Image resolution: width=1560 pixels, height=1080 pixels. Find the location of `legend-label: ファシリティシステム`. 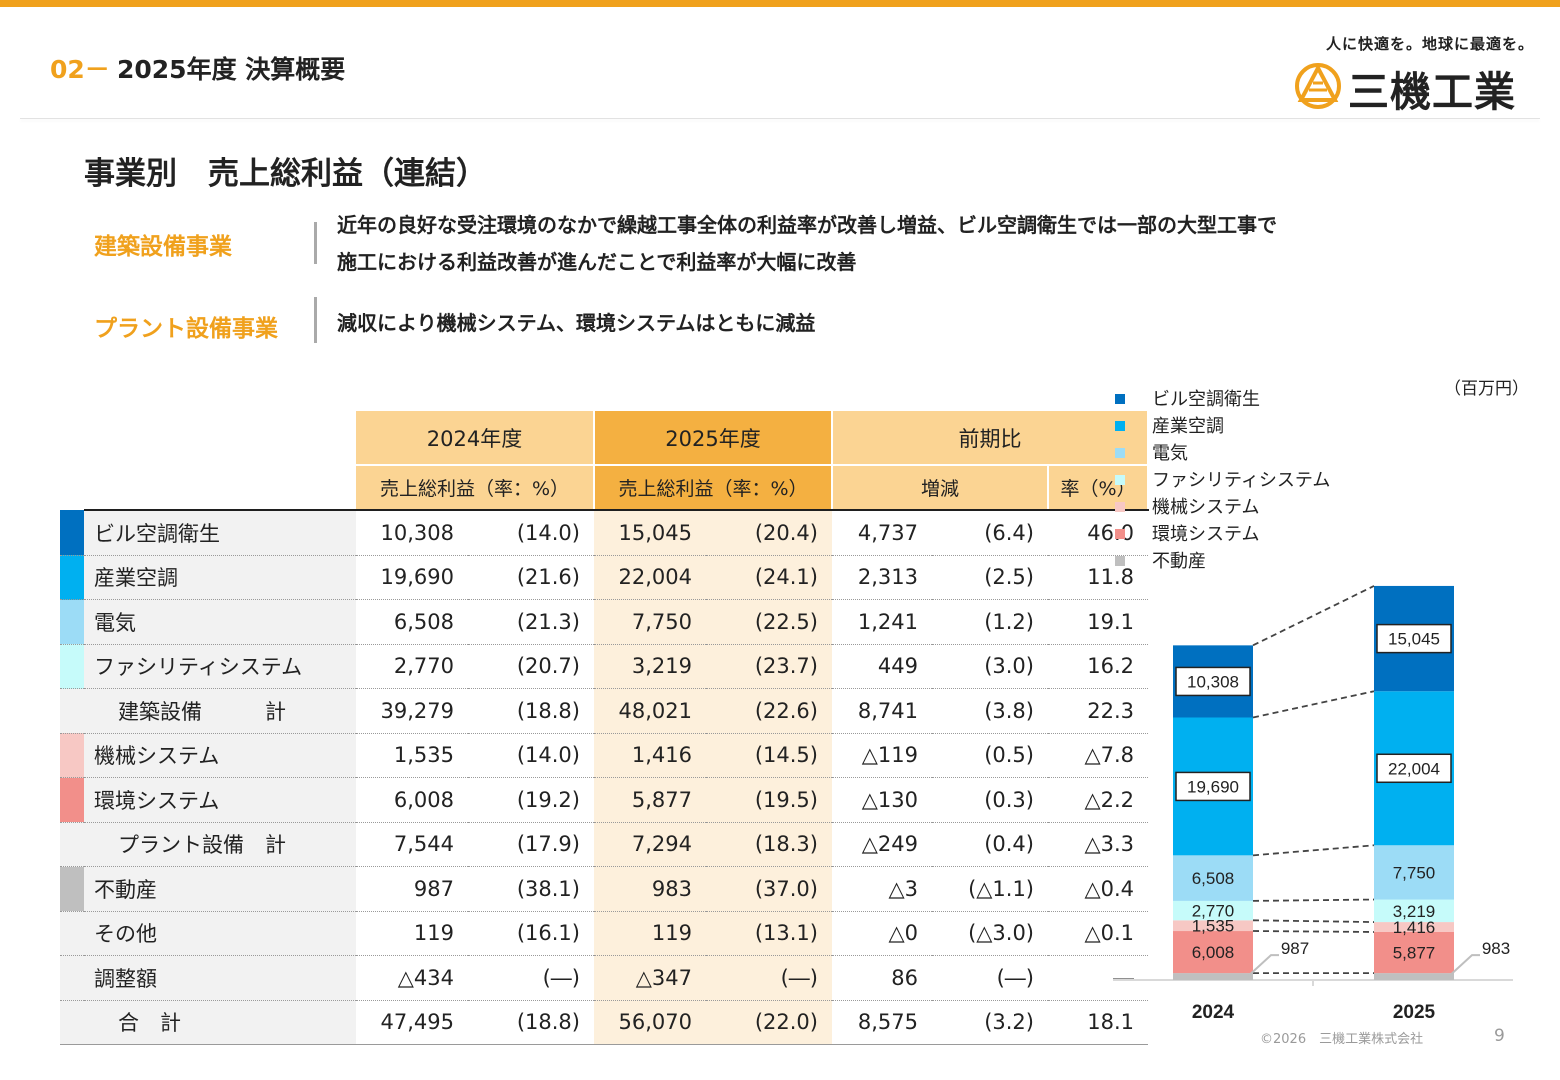

legend-label: ファシリティシステム is located at coordinates (1241, 480).